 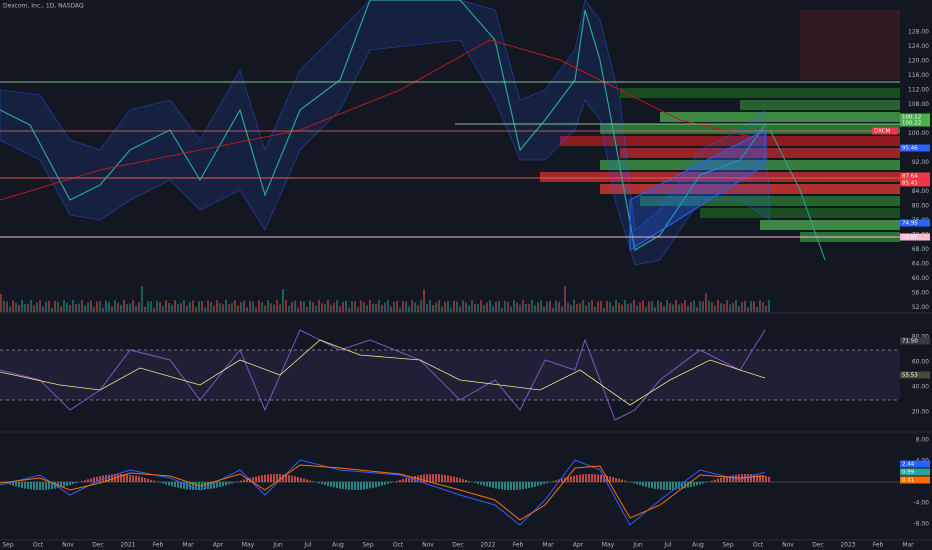 I want to click on macd-tag-text: 0.99, so click(x=908, y=473).